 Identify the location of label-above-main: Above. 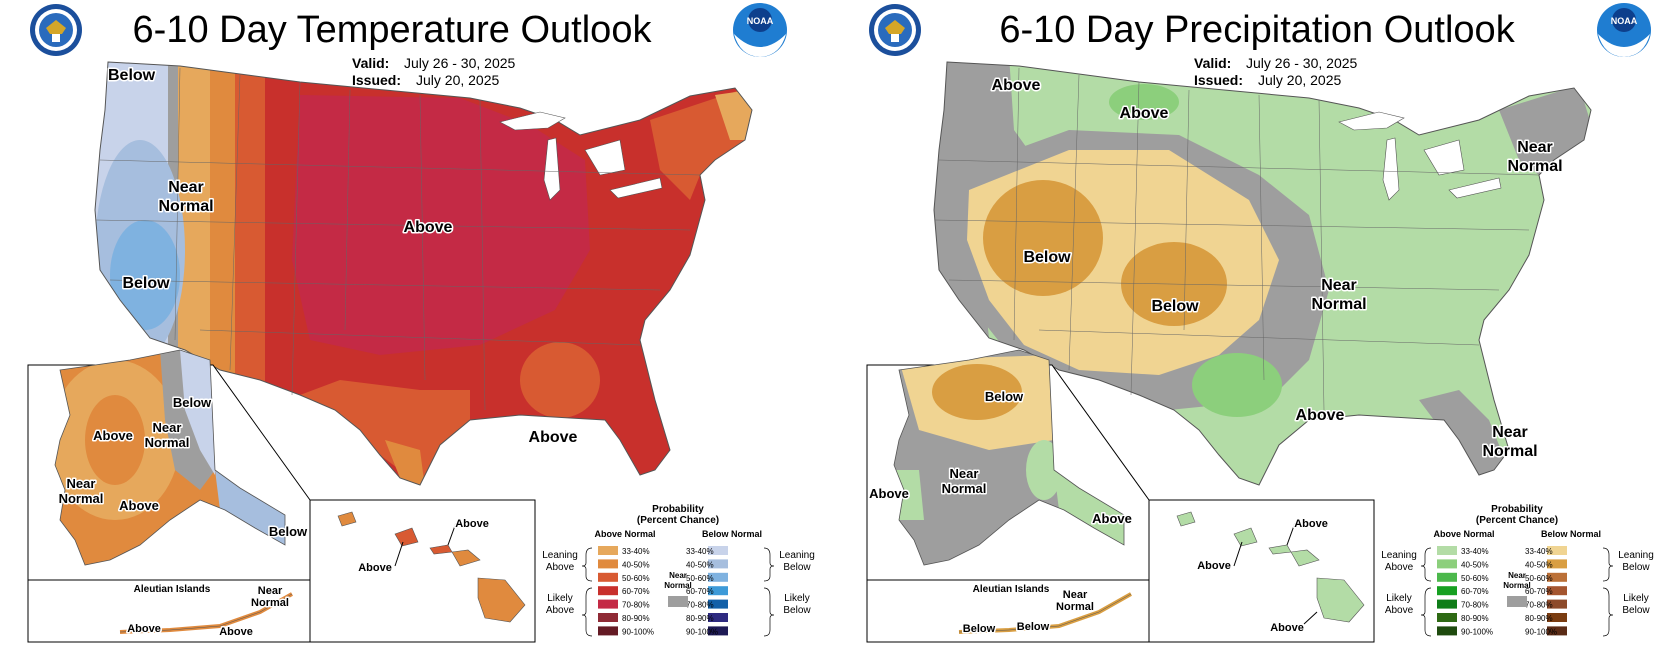
(428, 227).